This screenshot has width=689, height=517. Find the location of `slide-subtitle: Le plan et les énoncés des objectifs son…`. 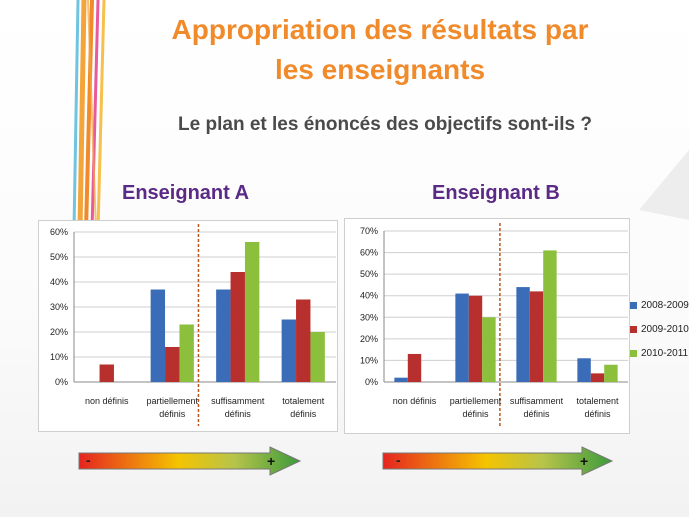

slide-subtitle: Le plan et les énoncés des objectifs son… is located at coordinates (385, 124).